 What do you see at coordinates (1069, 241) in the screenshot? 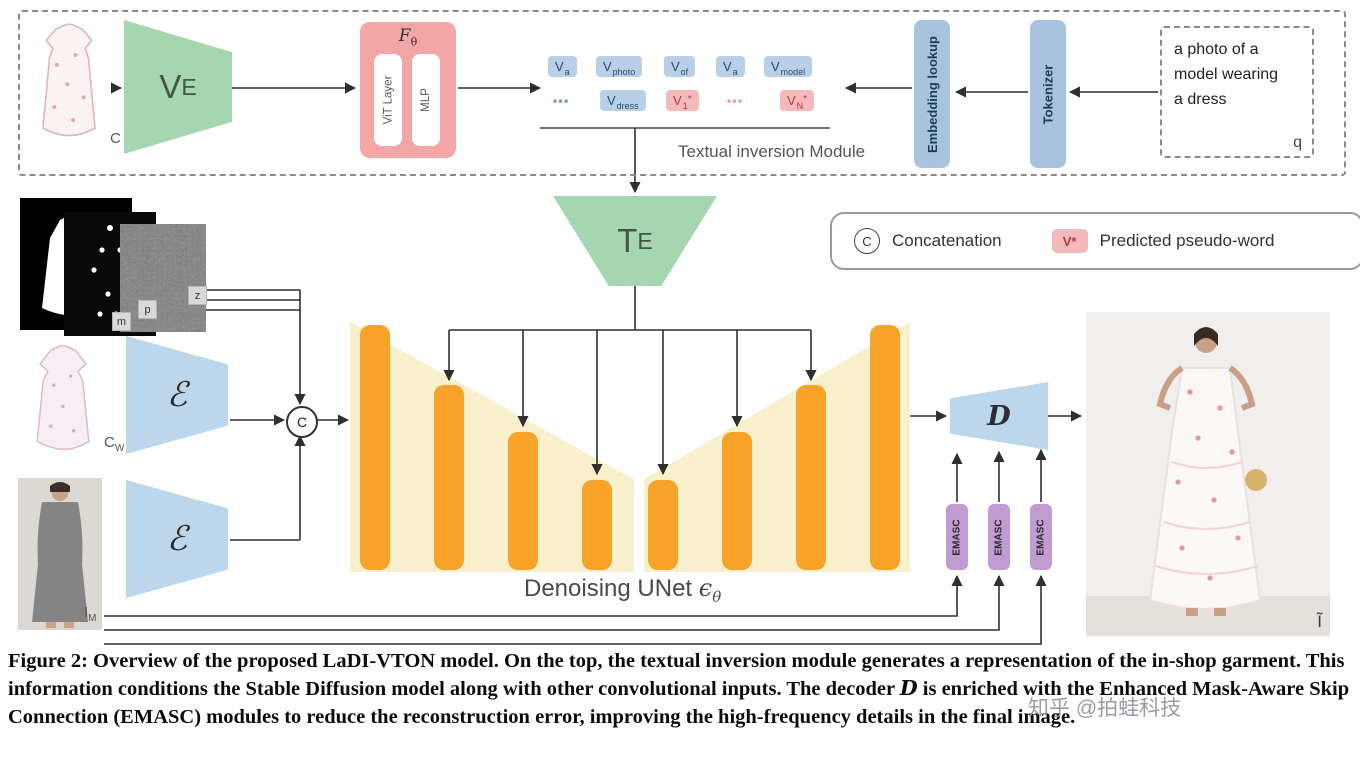
I see `pseudo-word-legend-icon: V*` at bounding box center [1069, 241].